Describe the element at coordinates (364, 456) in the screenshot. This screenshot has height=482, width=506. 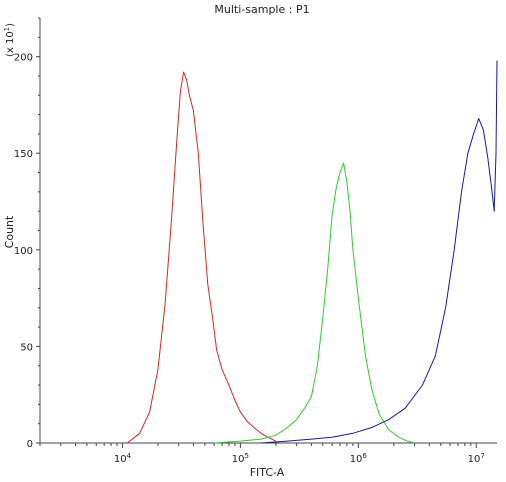
I see `x-tick-exponent: 6` at that location.